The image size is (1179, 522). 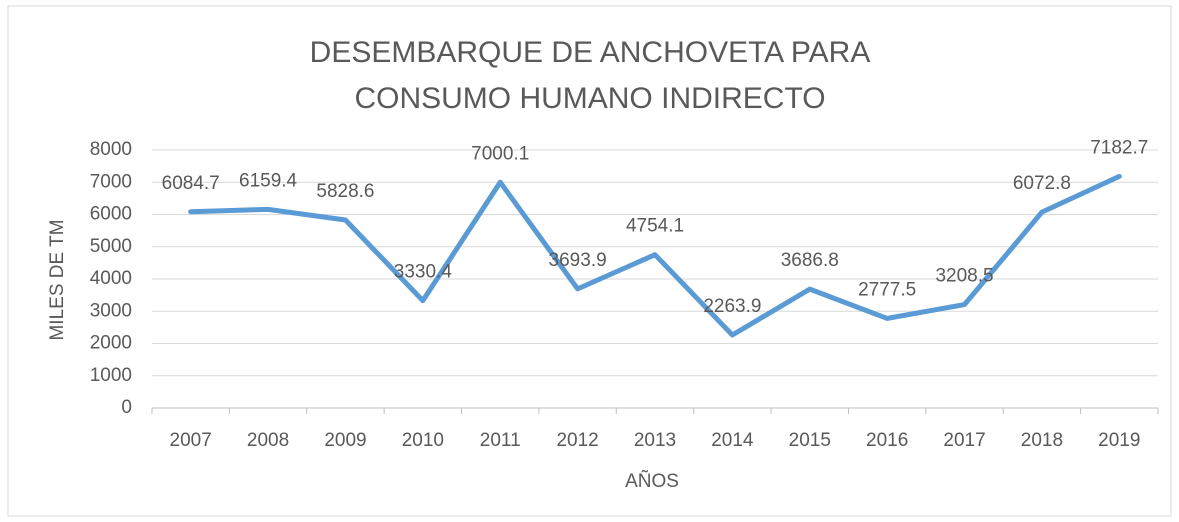 I want to click on data-label: 3208.5, so click(x=964, y=276).